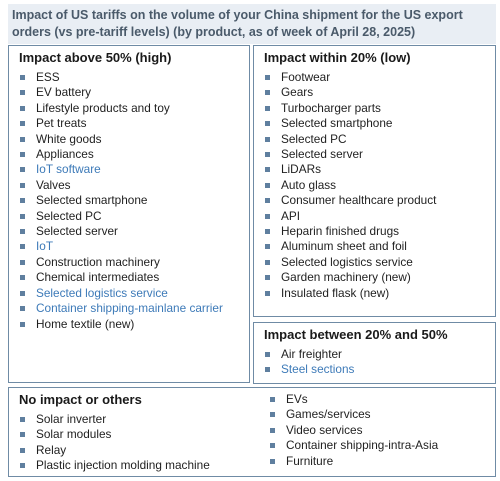 The height and width of the screenshot is (481, 500). What do you see at coordinates (134, 169) in the screenshot?
I see `list-item: IoT software` at bounding box center [134, 169].